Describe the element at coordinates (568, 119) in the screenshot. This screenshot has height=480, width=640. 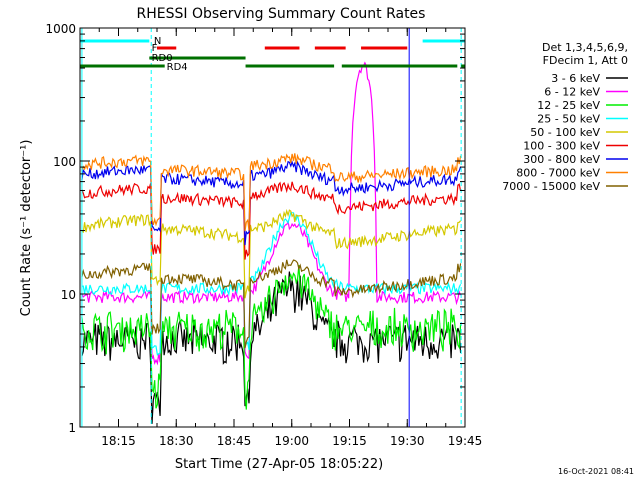
I see `legend-entry-label: 25 - 50 keV` at that location.